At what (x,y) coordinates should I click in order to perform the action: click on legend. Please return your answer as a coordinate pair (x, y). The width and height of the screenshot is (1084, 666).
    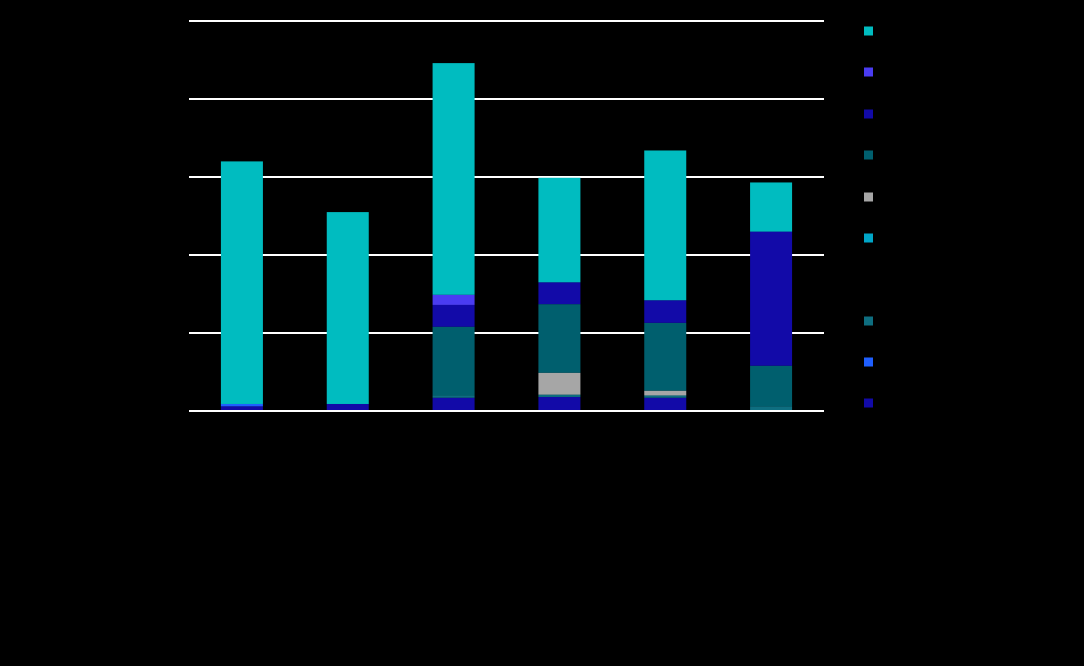
    Looking at the image, I should click on (868, 217).